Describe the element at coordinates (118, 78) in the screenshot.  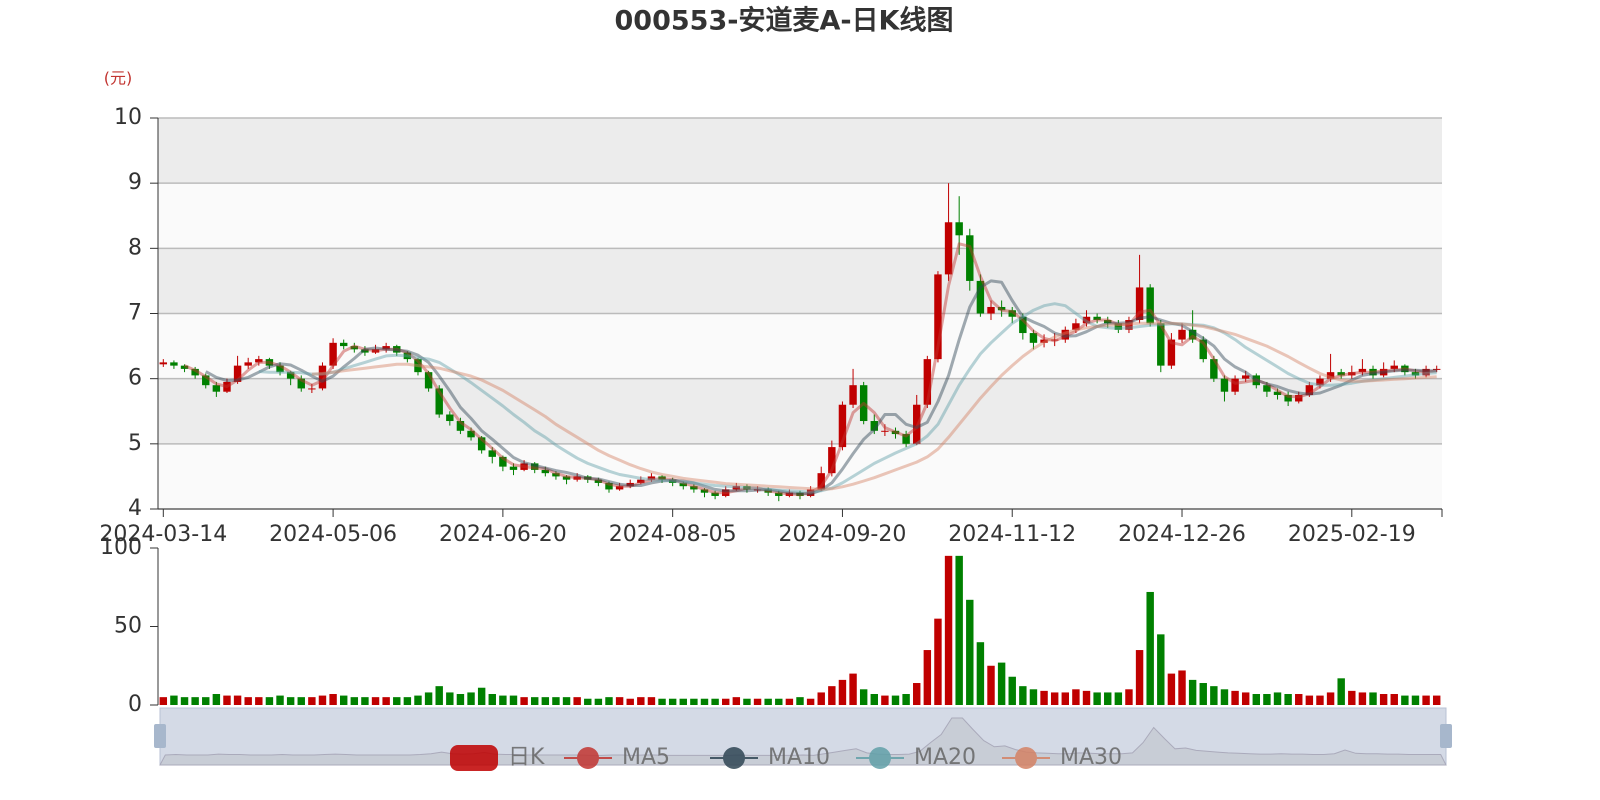
I see `y-unit: (元)` at that location.